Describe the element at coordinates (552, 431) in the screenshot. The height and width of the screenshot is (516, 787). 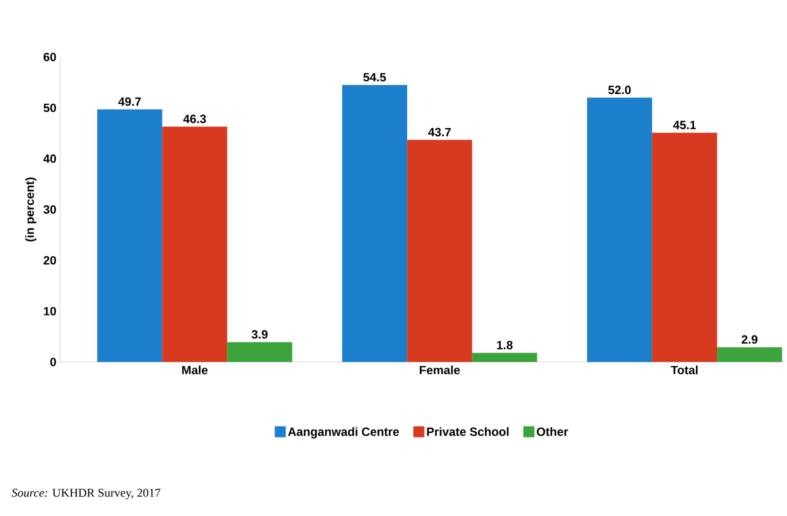
I see `legend-label: Other` at that location.